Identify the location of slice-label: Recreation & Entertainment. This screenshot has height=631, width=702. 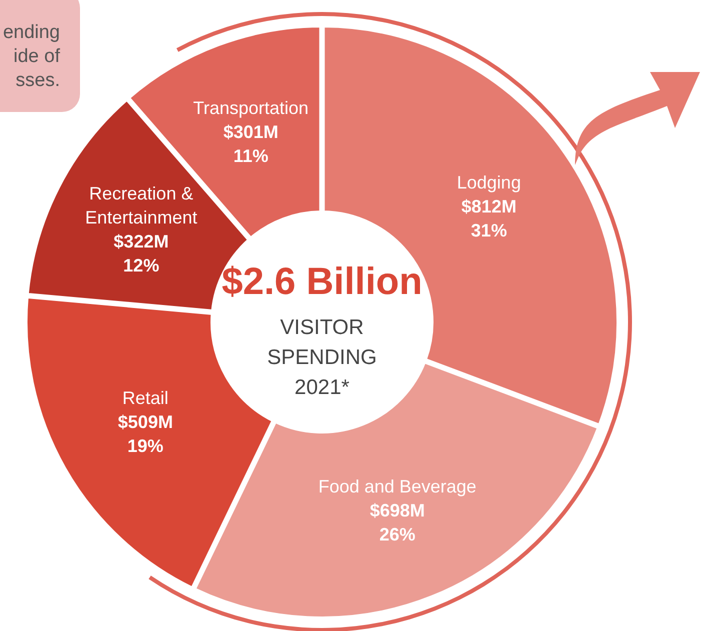
(141, 206).